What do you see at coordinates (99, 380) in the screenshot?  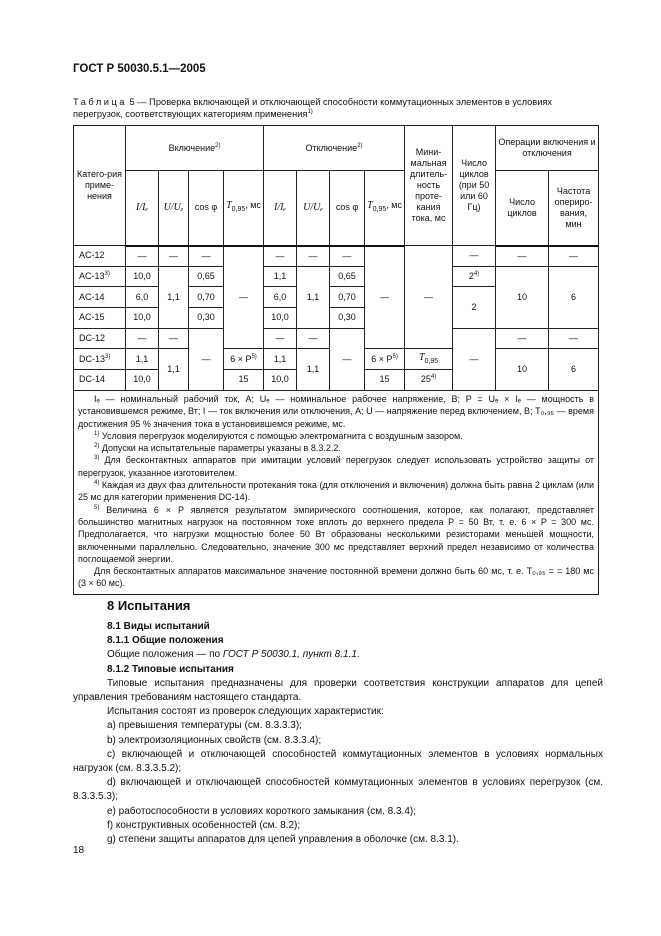 I see `table-cell: DC-14` at bounding box center [99, 380].